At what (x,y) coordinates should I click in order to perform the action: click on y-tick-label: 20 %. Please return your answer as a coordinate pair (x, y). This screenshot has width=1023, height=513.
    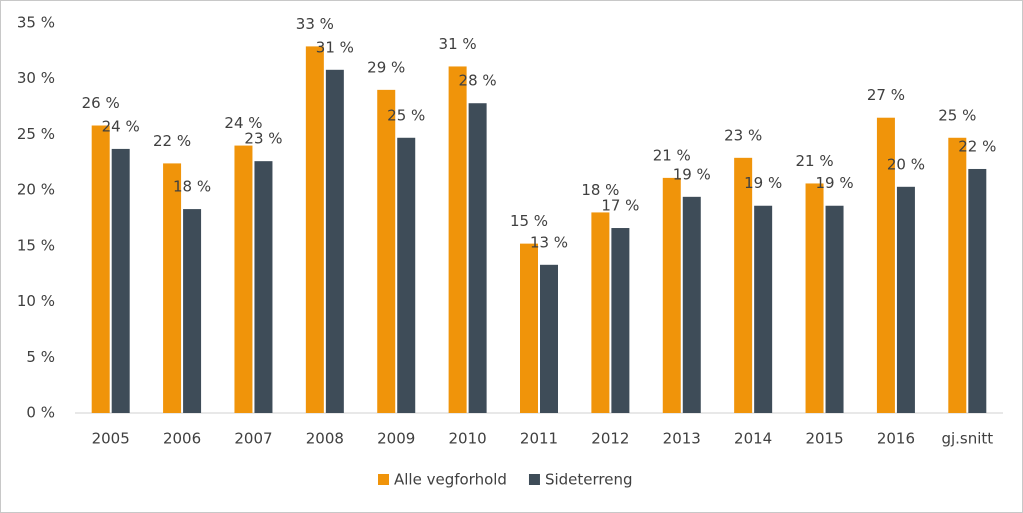
    Looking at the image, I should click on (36, 190).